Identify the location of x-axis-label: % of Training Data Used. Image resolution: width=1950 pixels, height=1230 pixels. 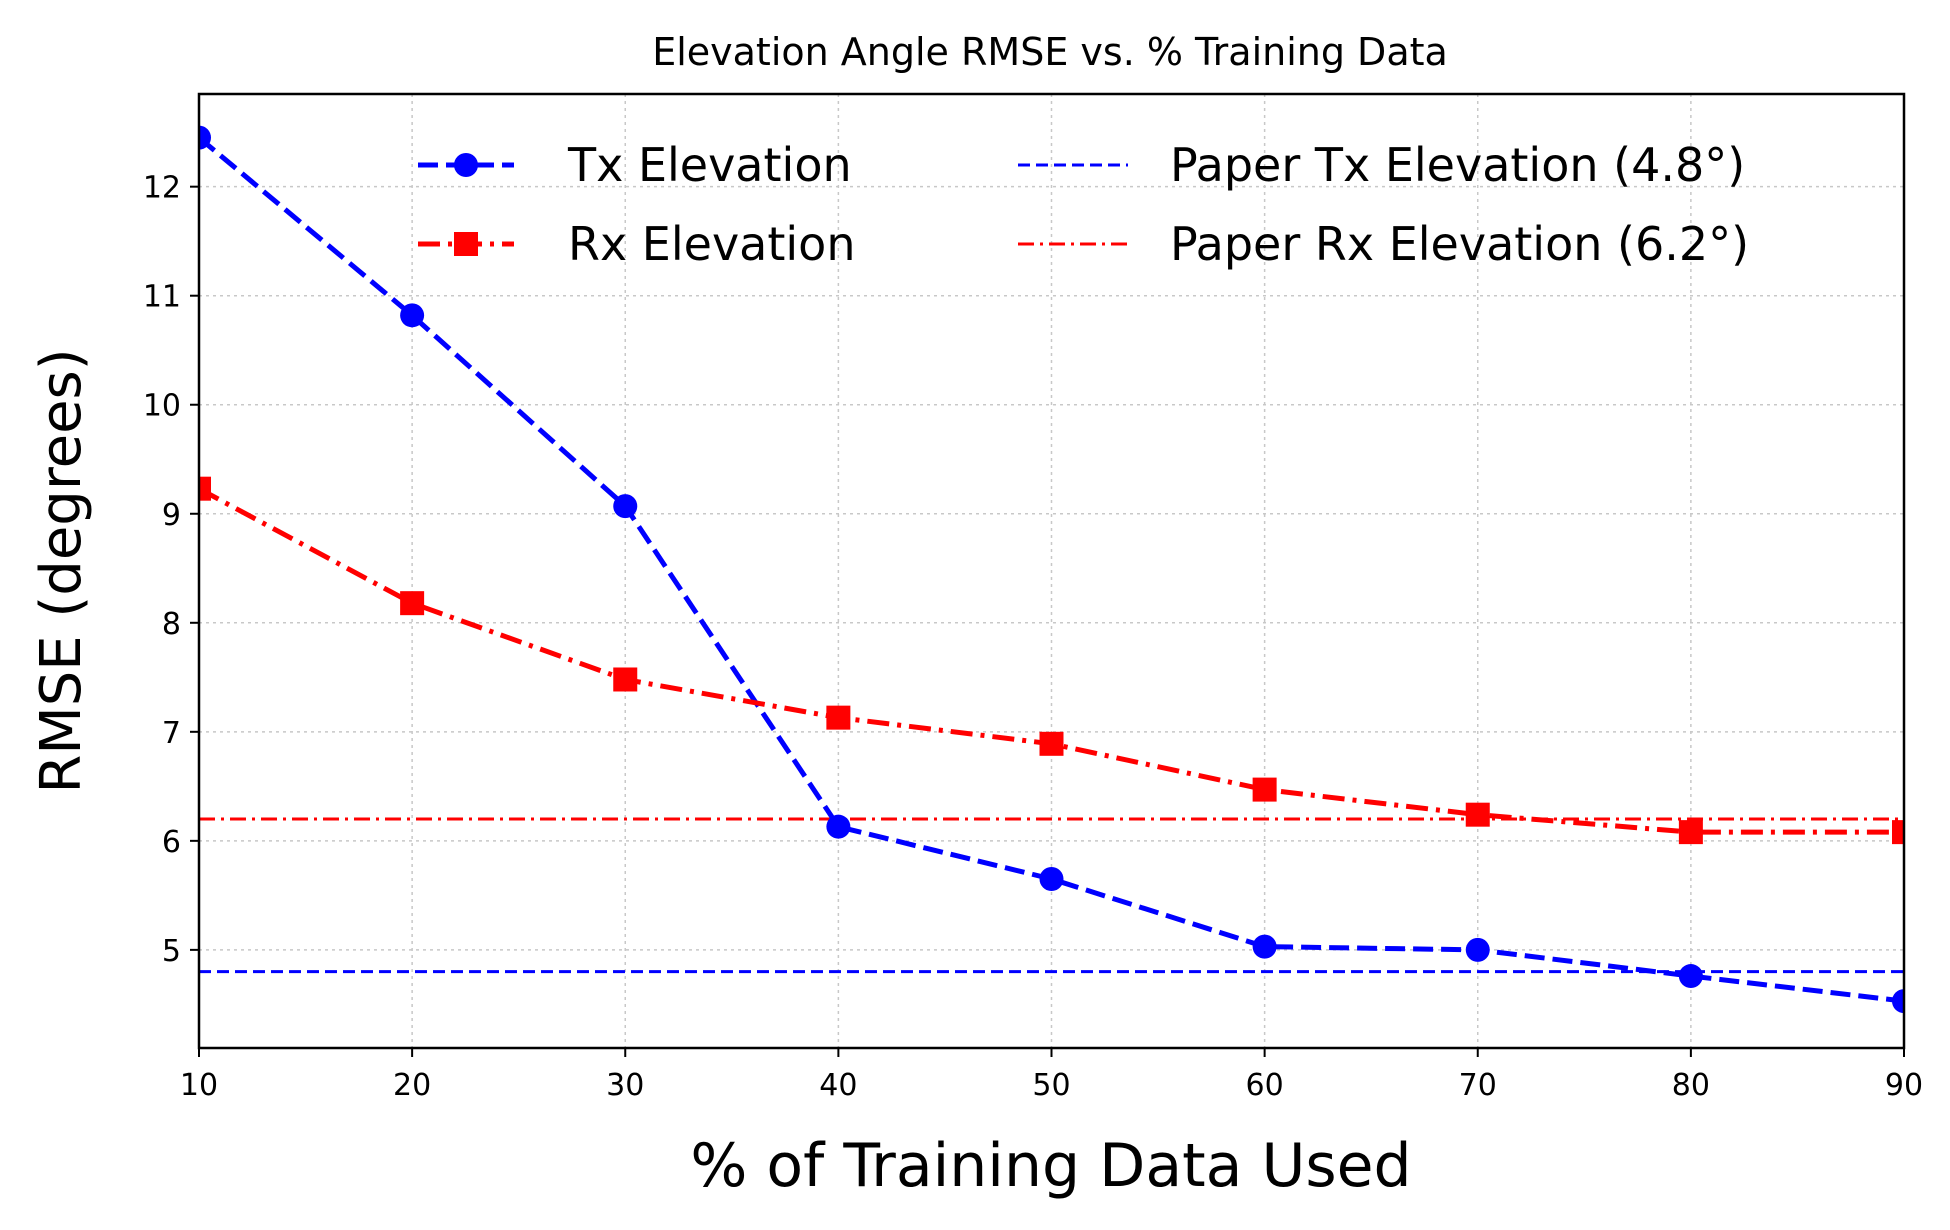
(1050, 1166).